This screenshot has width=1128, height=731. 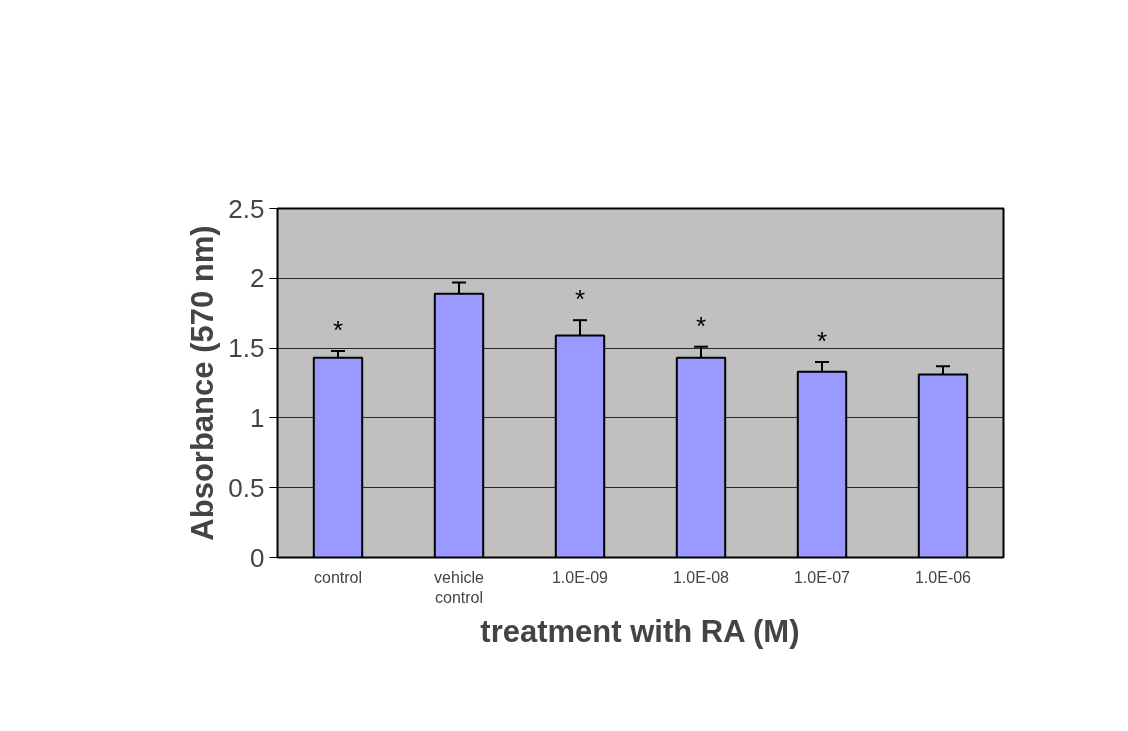 I want to click on y-tick-label: 2, so click(x=257, y=278).